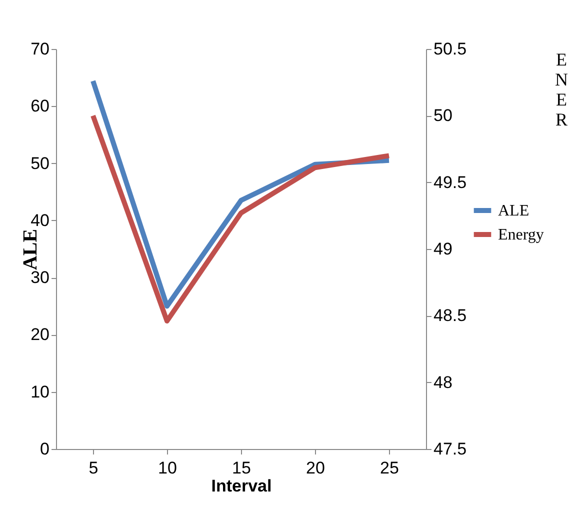  I want to click on y-axis-title: ALE, so click(31, 249).